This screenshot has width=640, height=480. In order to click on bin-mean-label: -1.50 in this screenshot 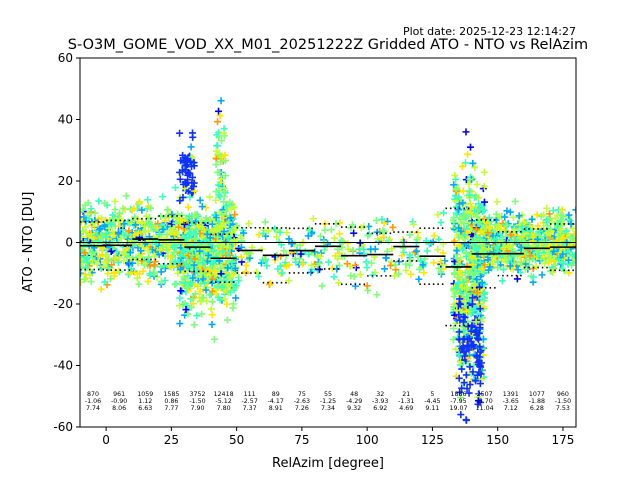, I will do `click(563, 401)`.